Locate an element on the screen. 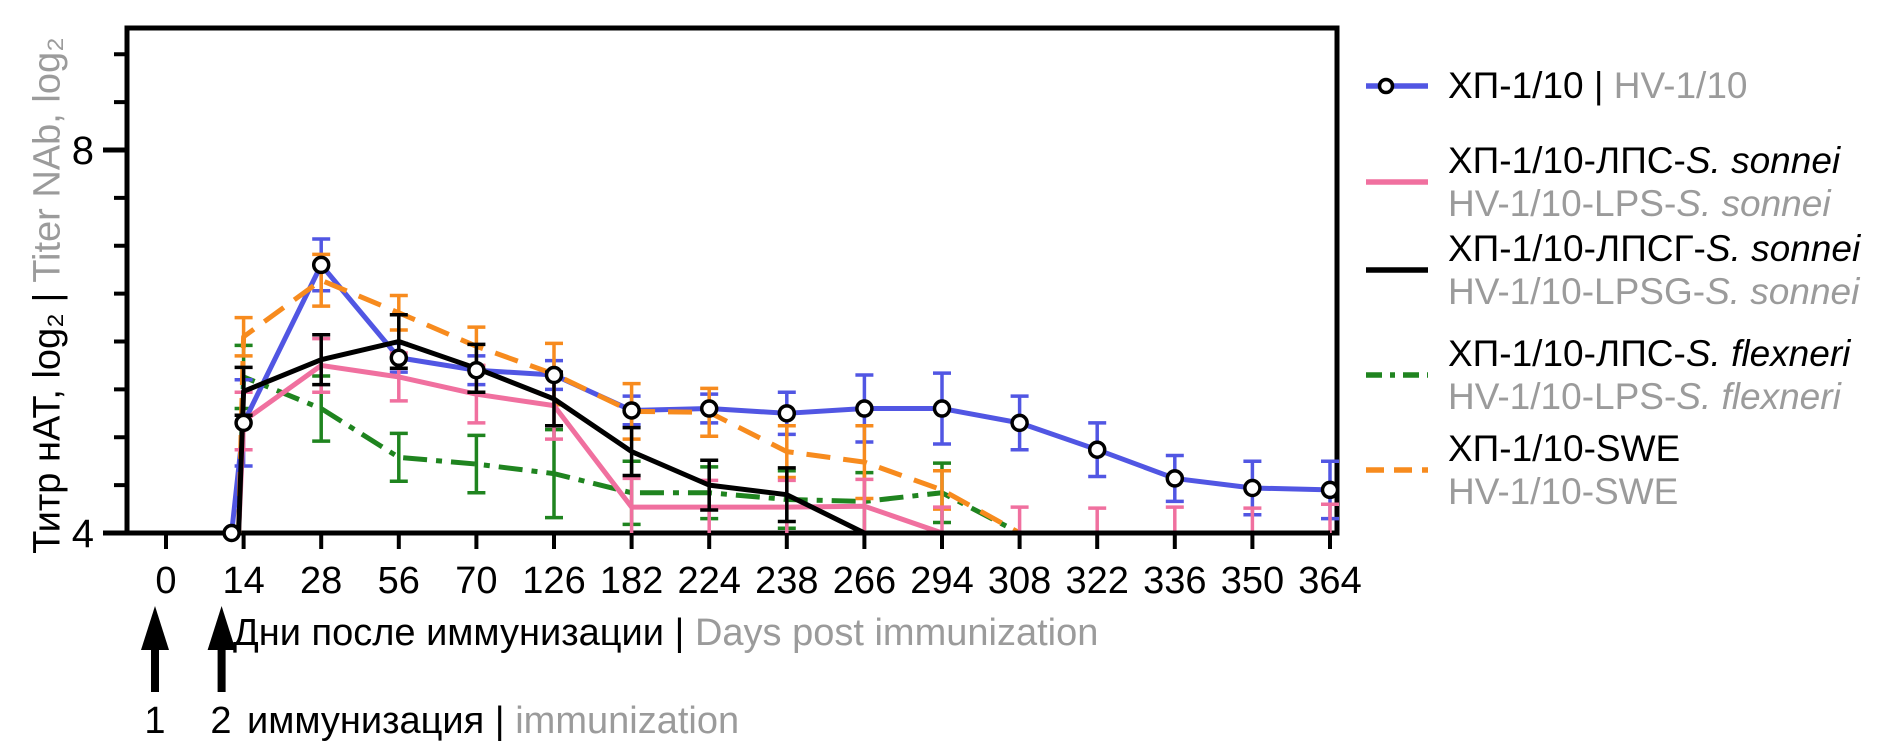 The width and height of the screenshot is (1898, 744). x-tick-label: 308 is located at coordinates (1019, 581).